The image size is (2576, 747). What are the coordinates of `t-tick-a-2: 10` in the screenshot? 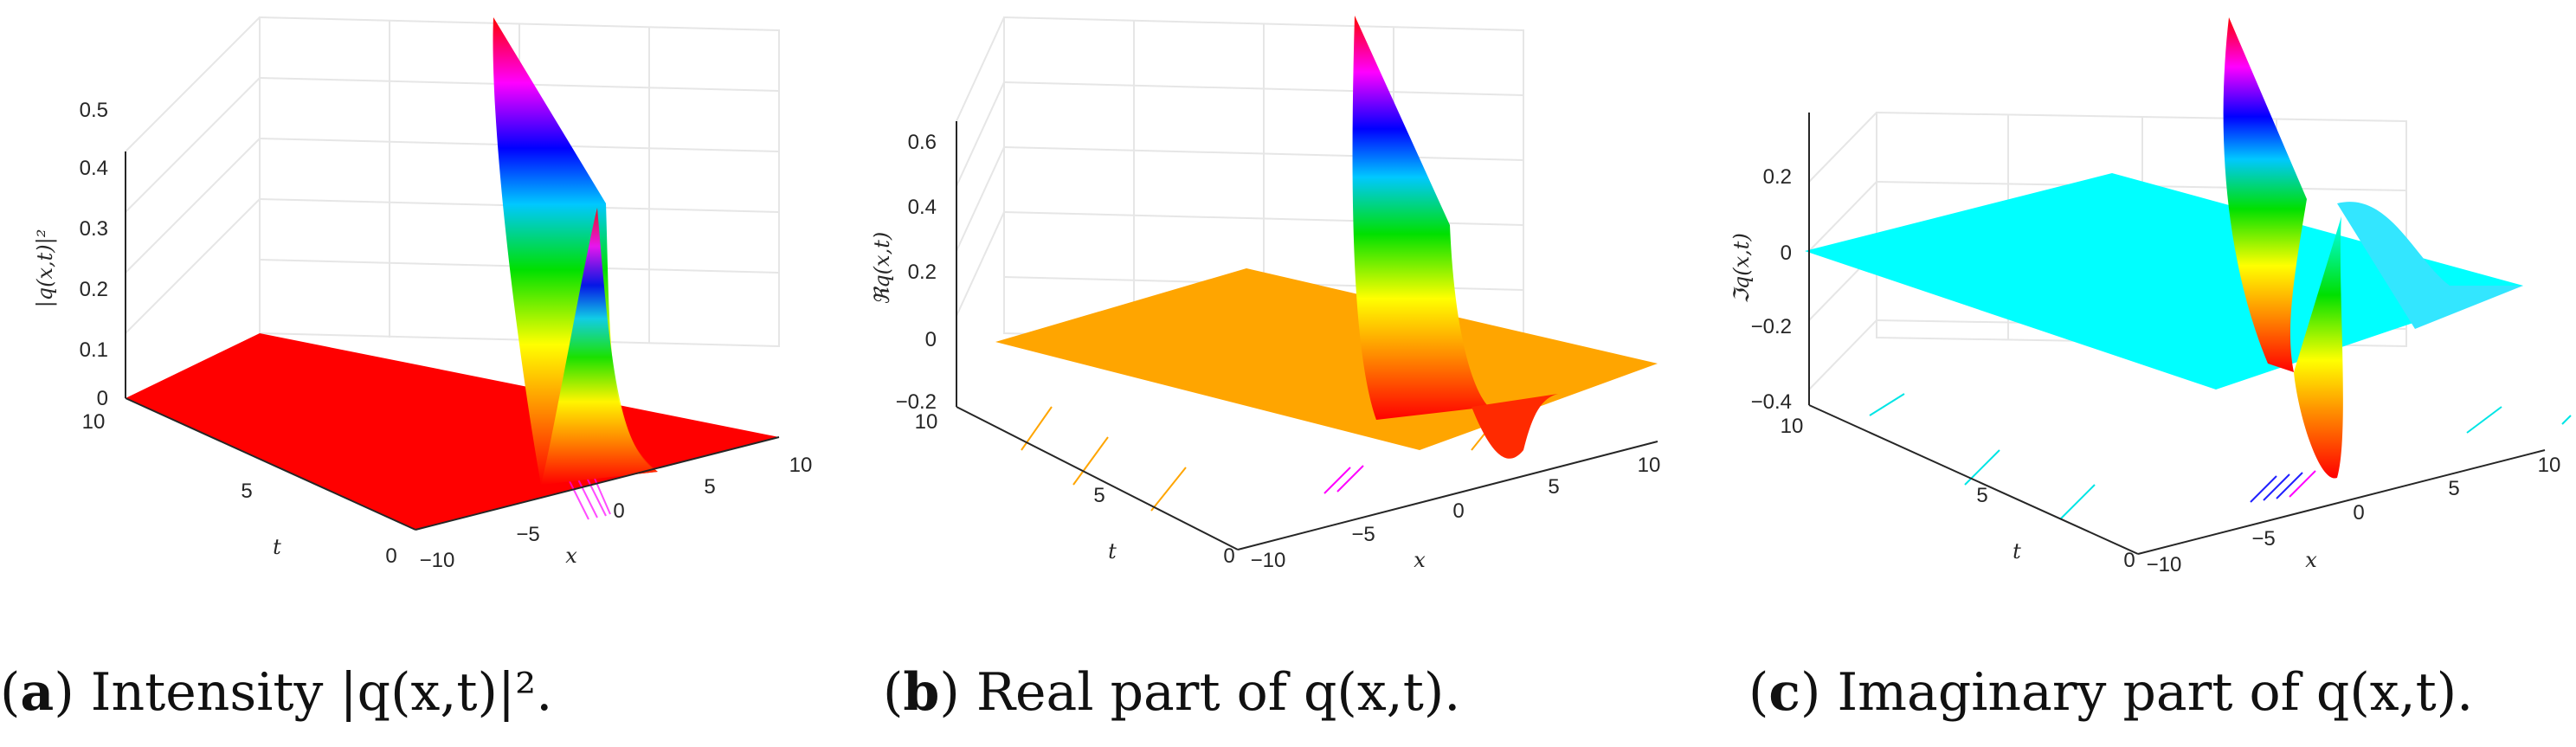 It's located at (94, 422).